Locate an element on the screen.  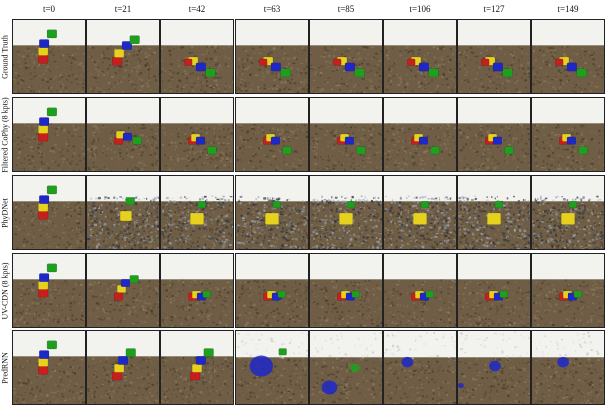
frame-r3-c2 is located at coordinates (197, 290).